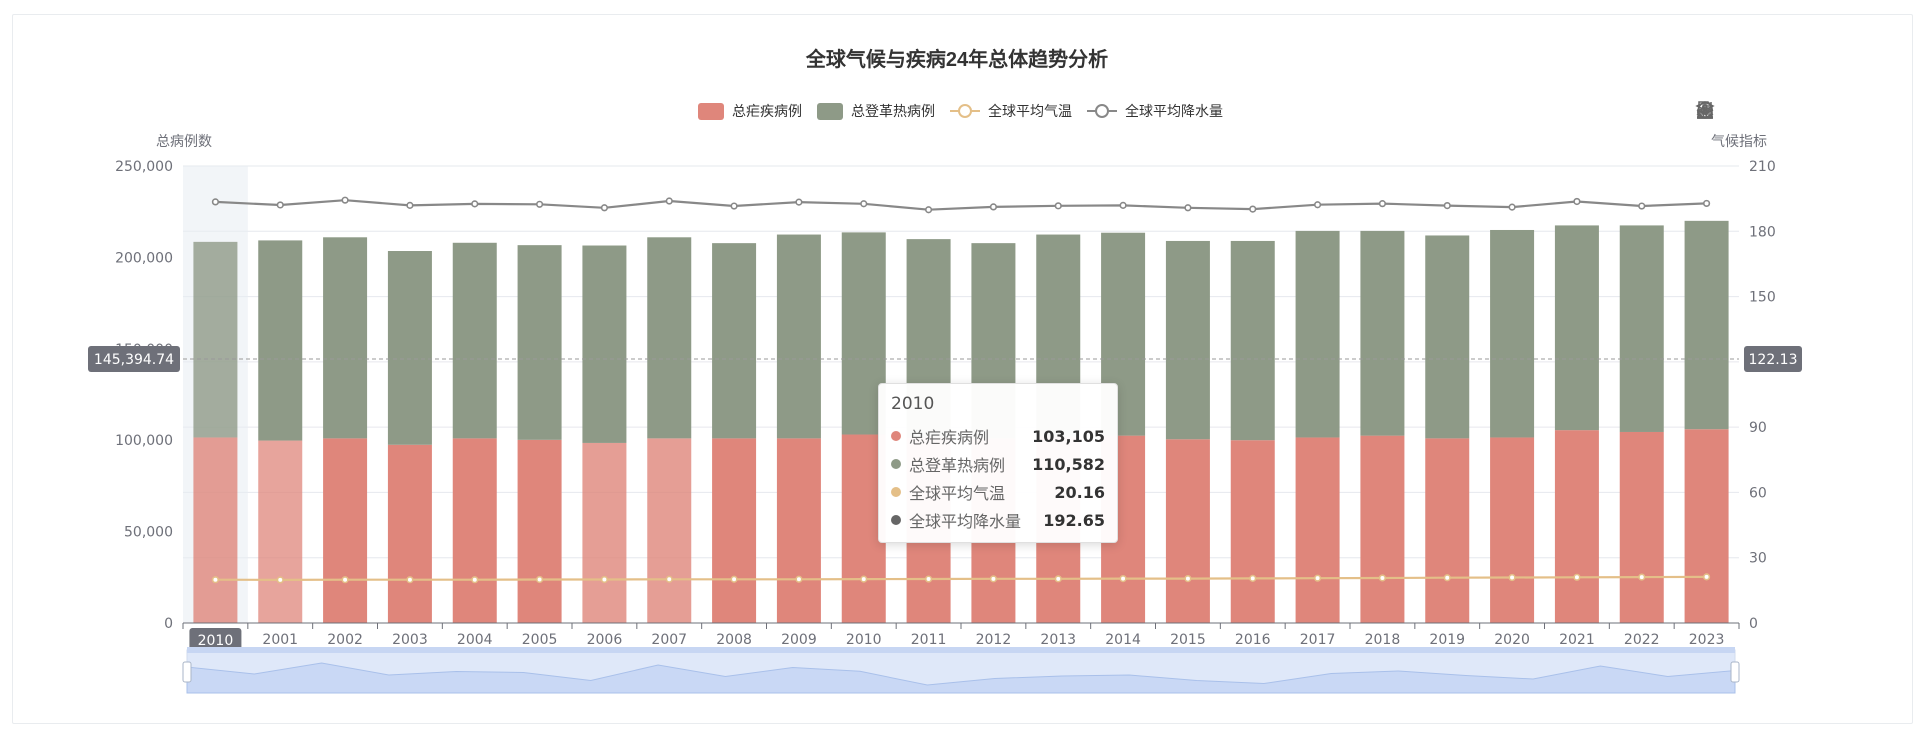  Describe the element at coordinates (1735, 672) in the screenshot. I see `datazoom-handle-right` at that location.